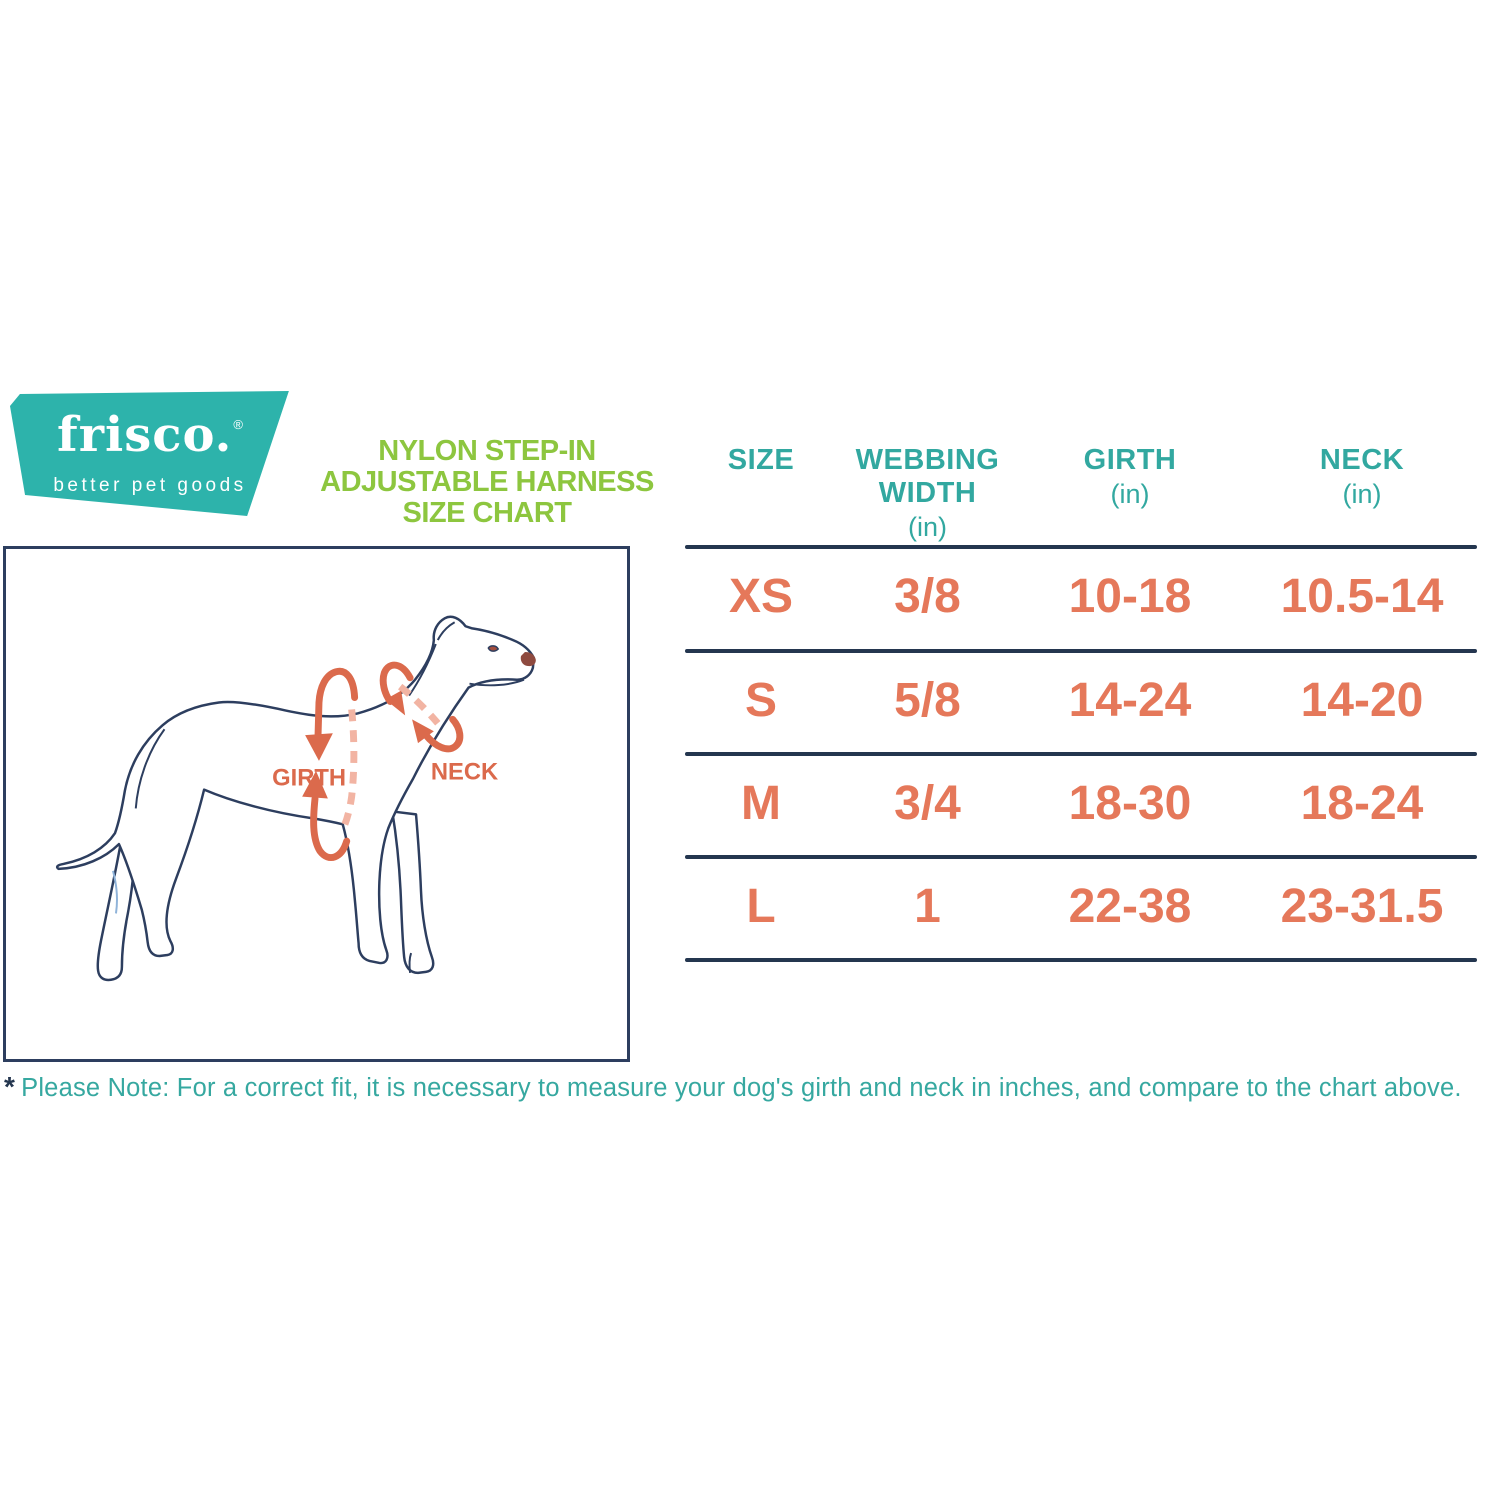 This screenshot has height=1500, width=1500. Describe the element at coordinates (487, 513) in the screenshot. I see `title-line-3: SIZE CHART` at that location.